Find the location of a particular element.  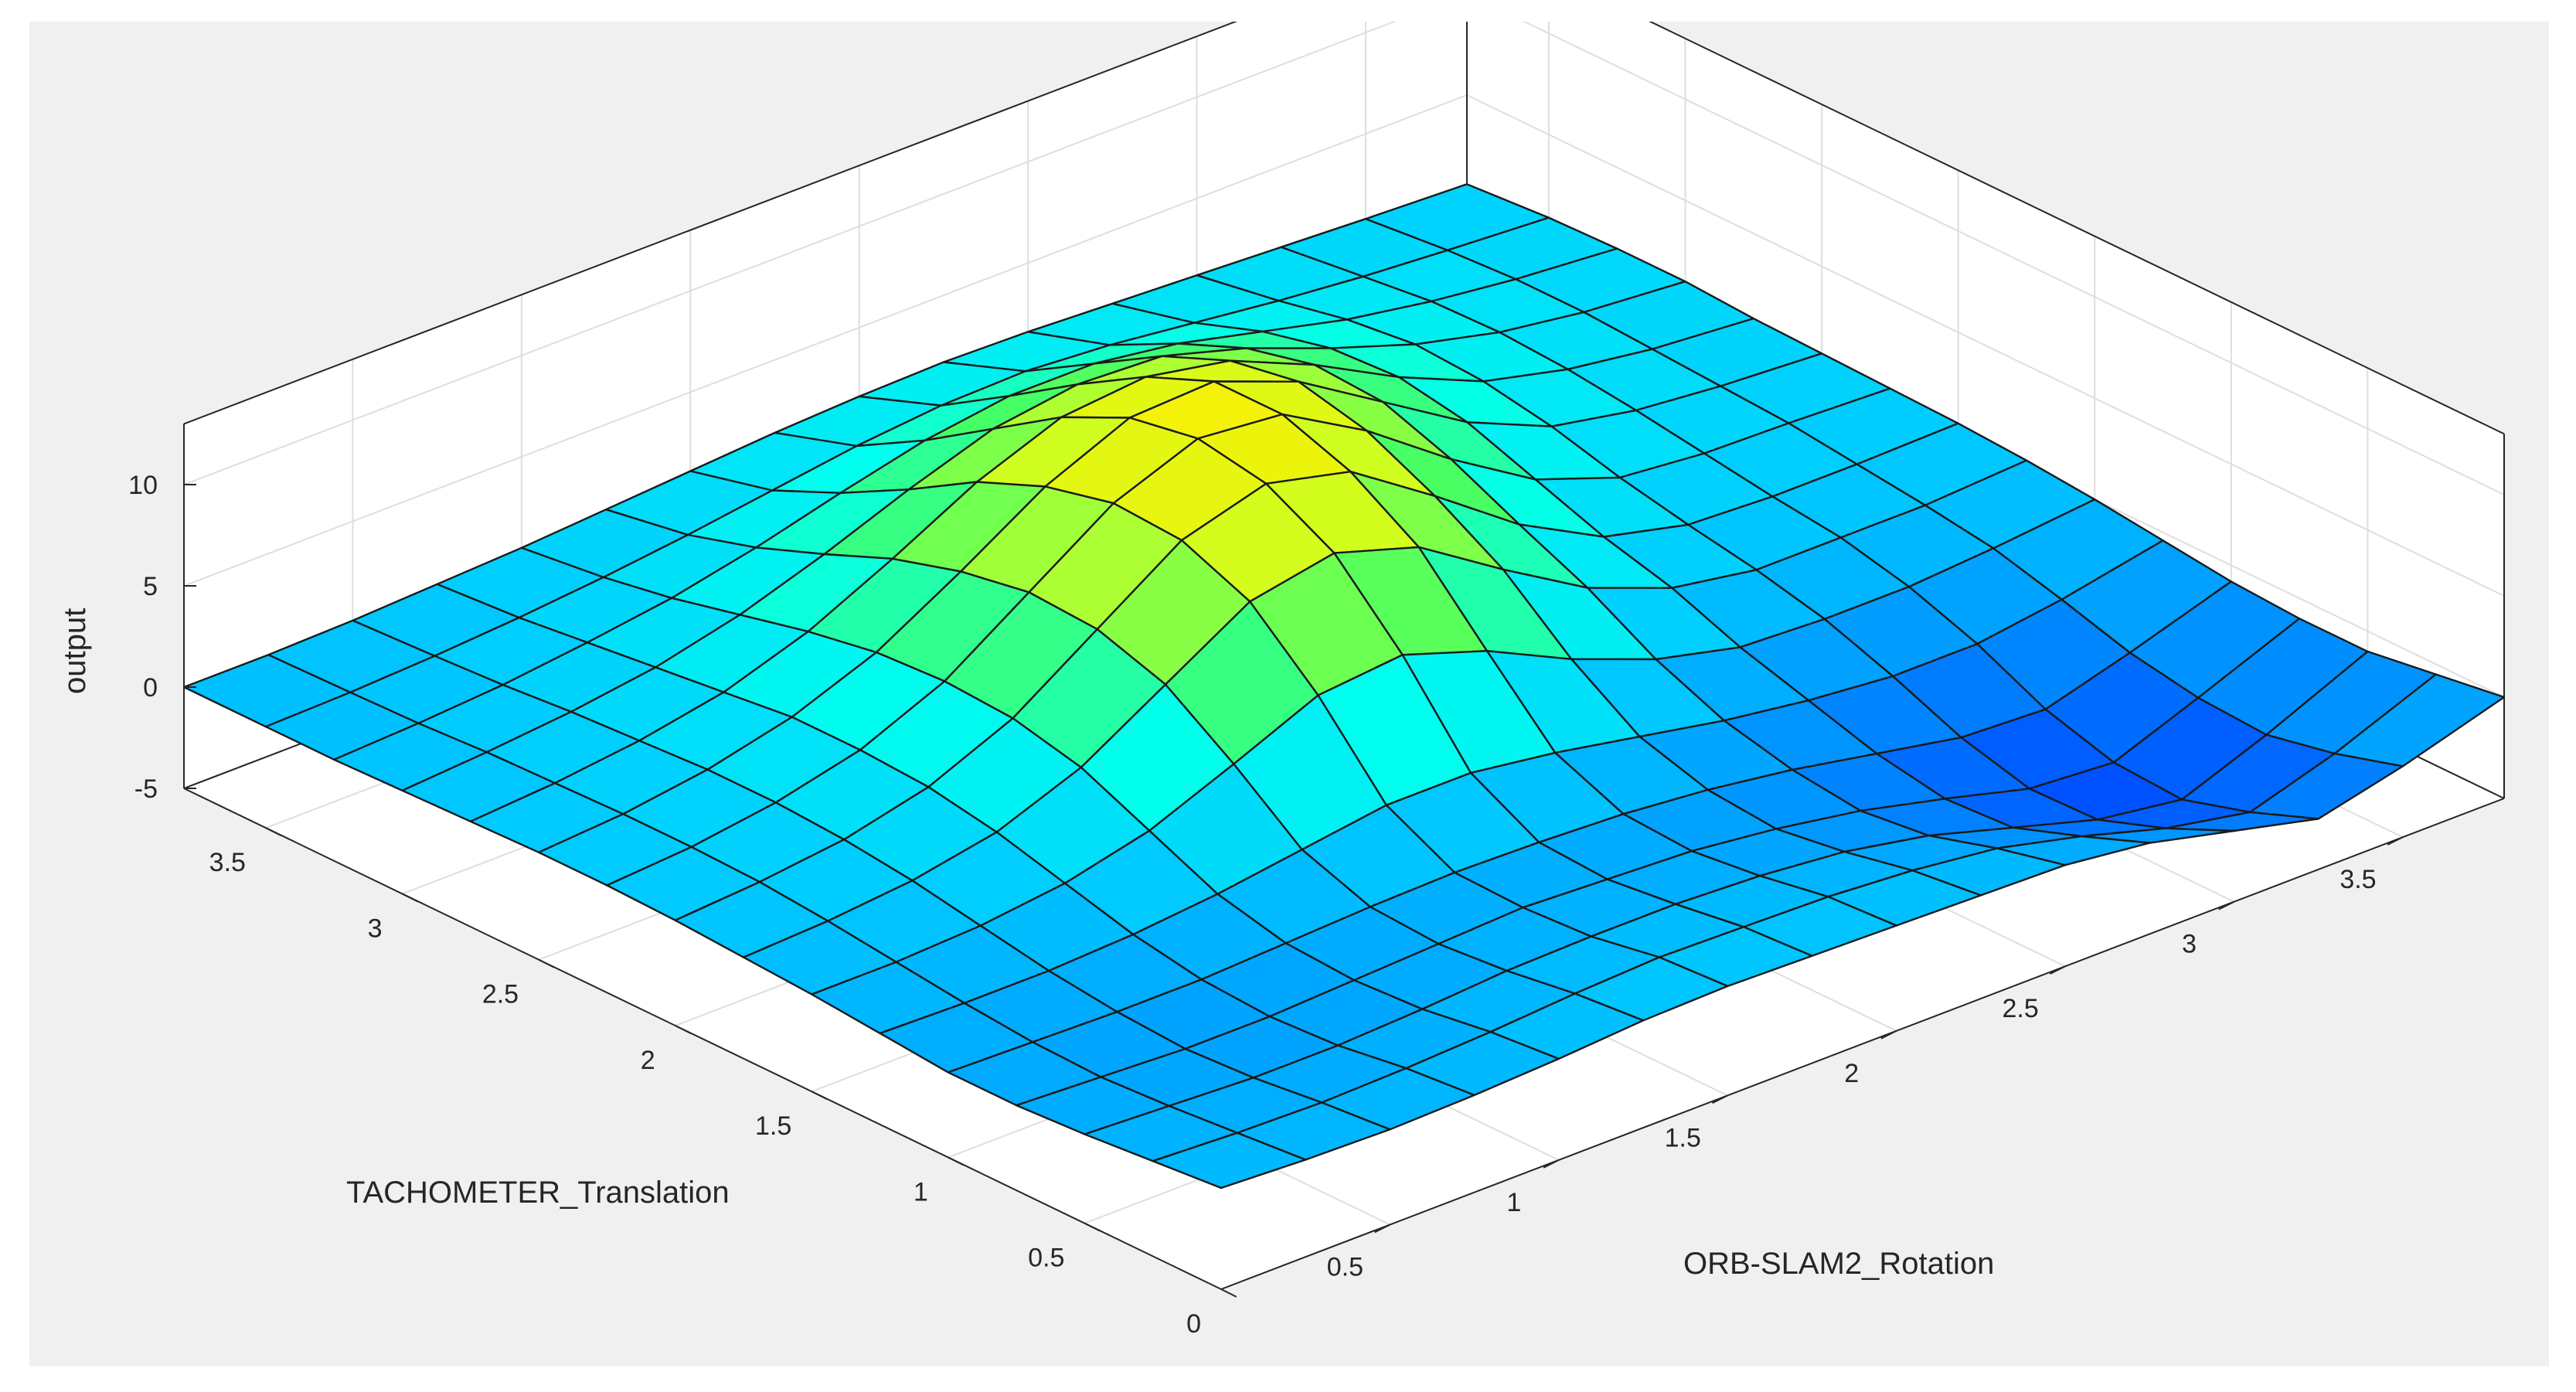

x-tick-label: 3.5 is located at coordinates (2357, 879).